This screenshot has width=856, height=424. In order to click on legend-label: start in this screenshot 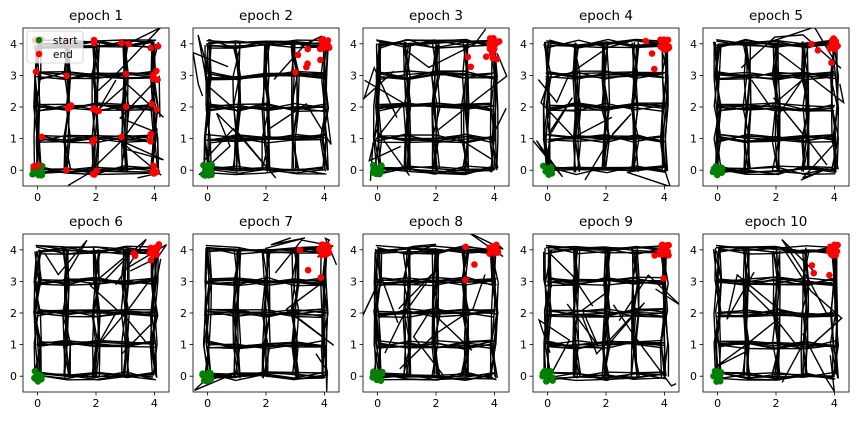, I will do `click(65, 41)`.